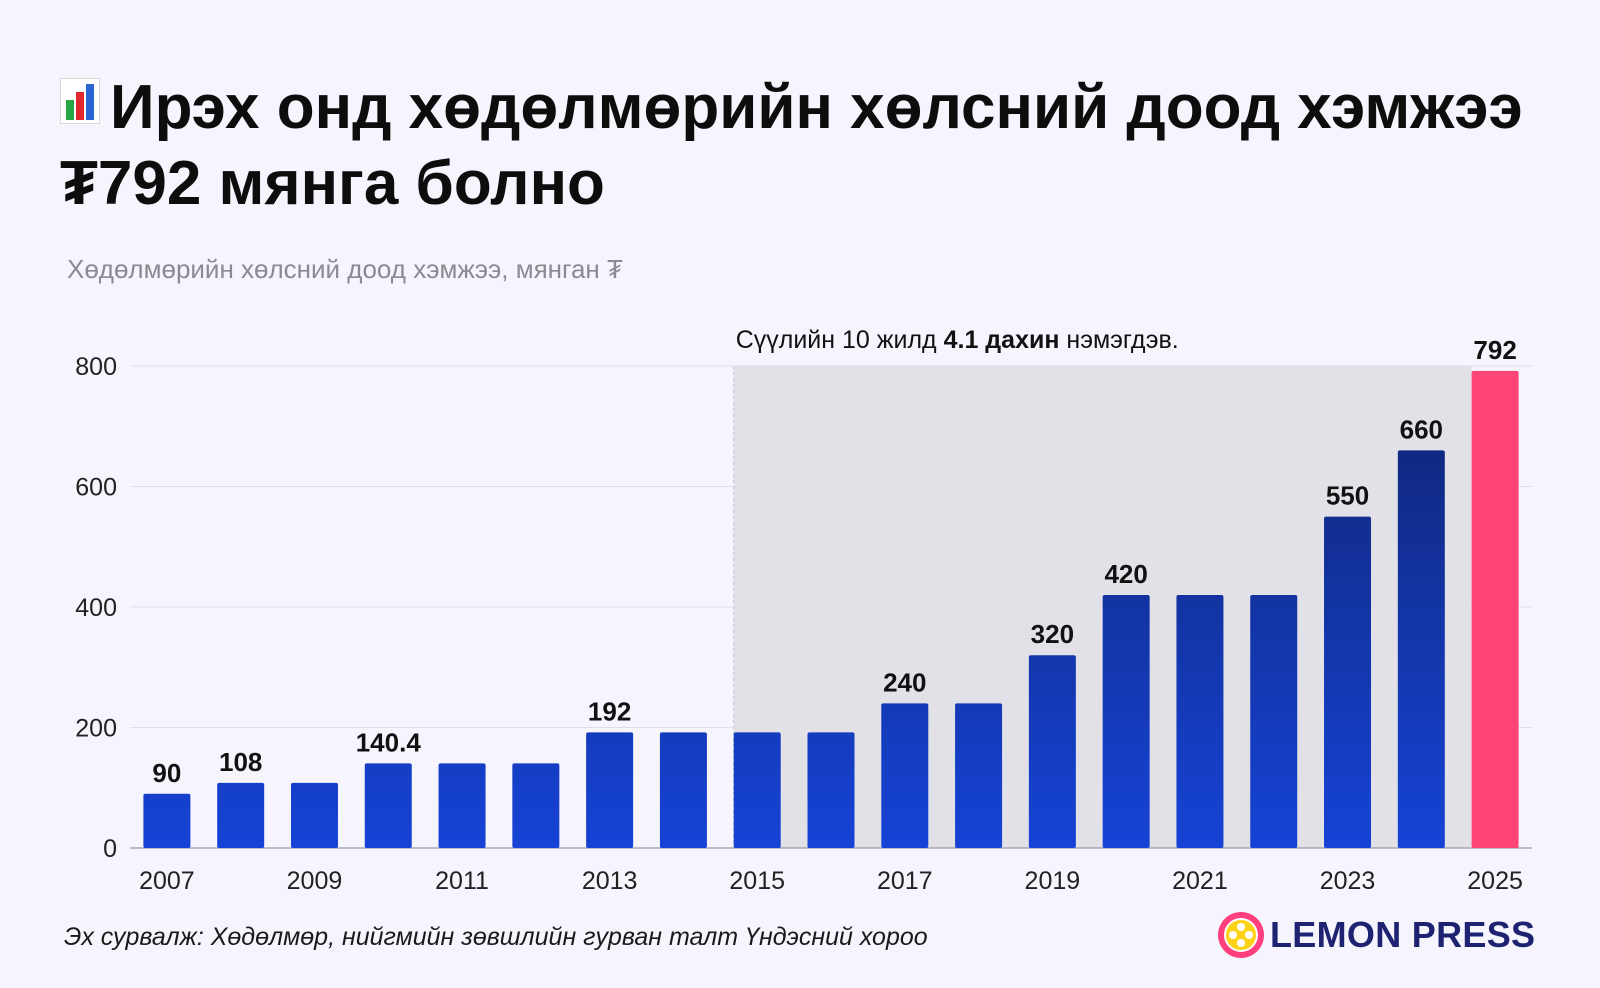 The height and width of the screenshot is (988, 1600). What do you see at coordinates (831, 790) in the screenshot?
I see `bar-2016` at bounding box center [831, 790].